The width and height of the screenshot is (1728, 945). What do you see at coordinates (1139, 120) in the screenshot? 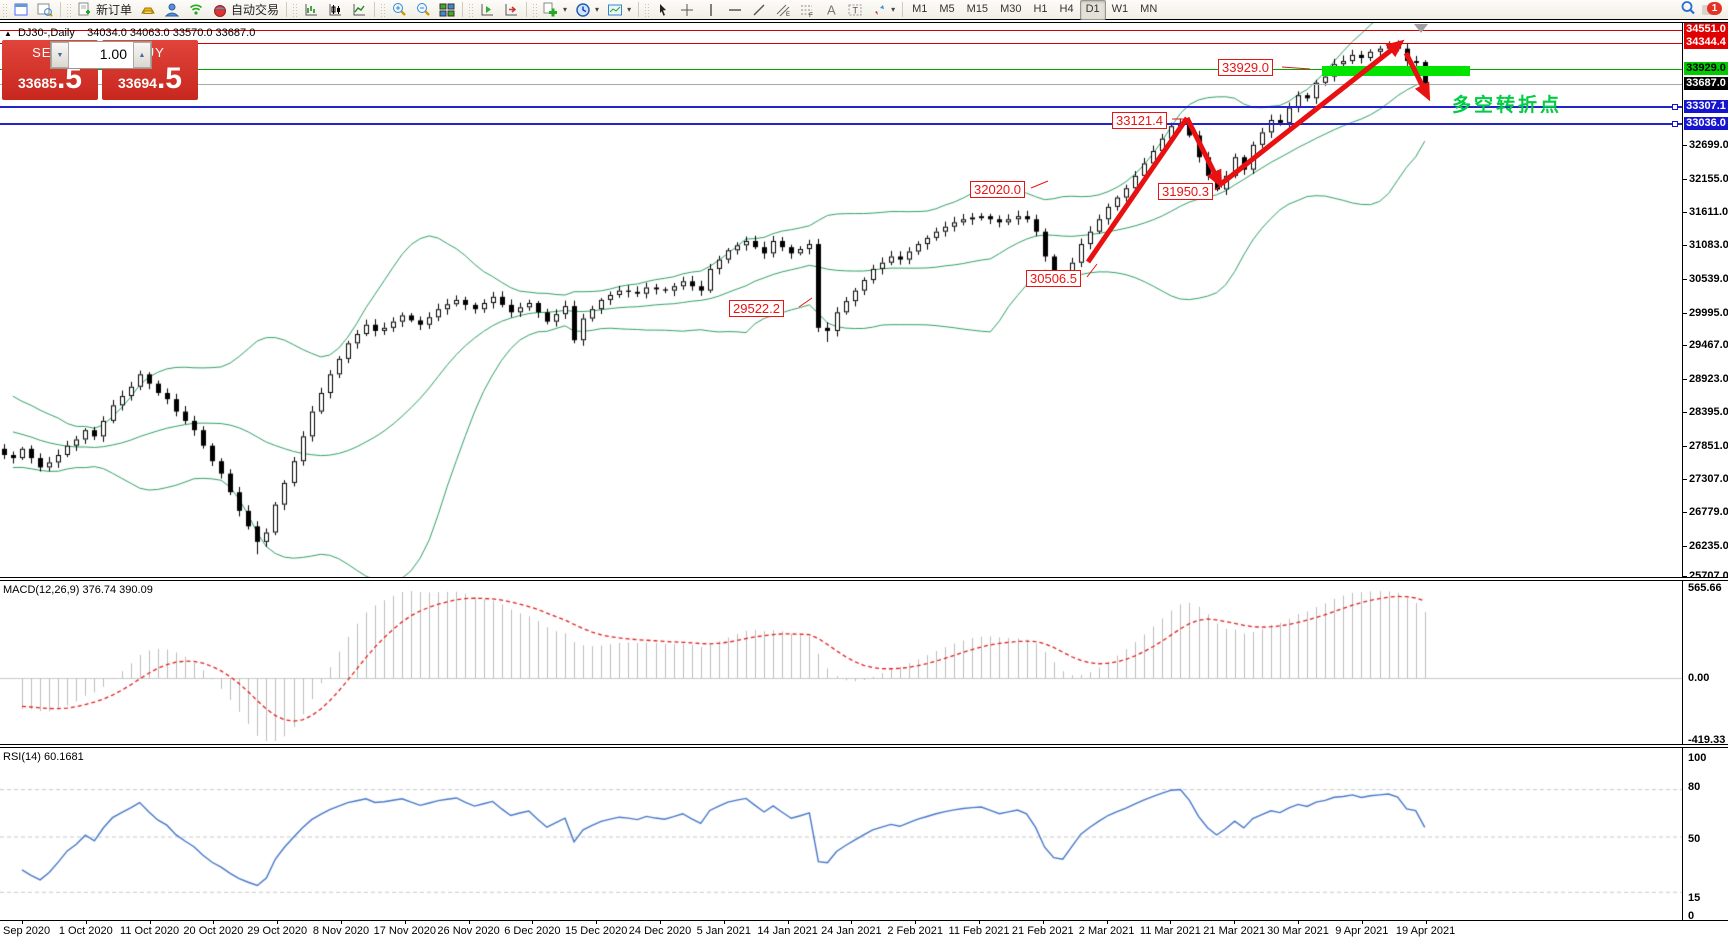
I see `price-annotation-label: 33121.4` at bounding box center [1139, 120].